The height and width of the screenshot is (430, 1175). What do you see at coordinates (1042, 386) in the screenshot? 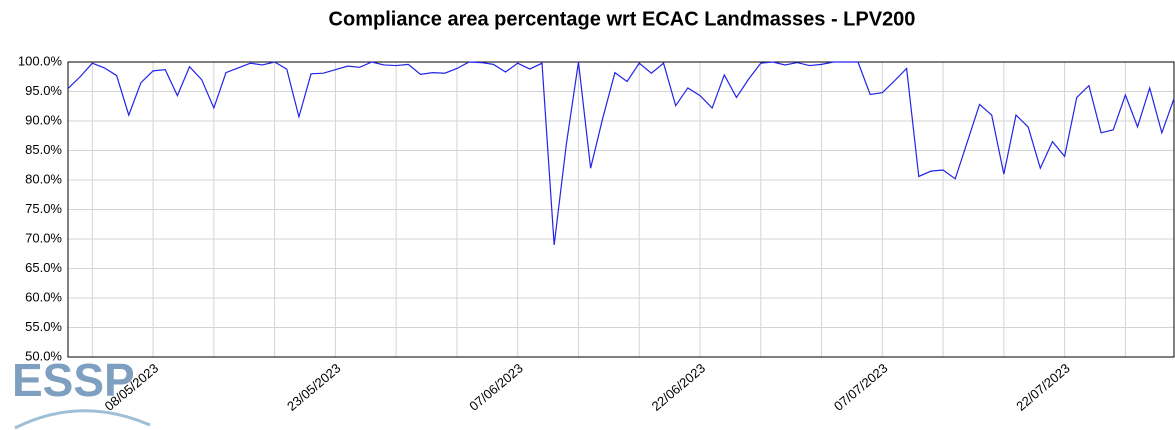
I see `x-tick-label: 22/07/2023` at bounding box center [1042, 386].